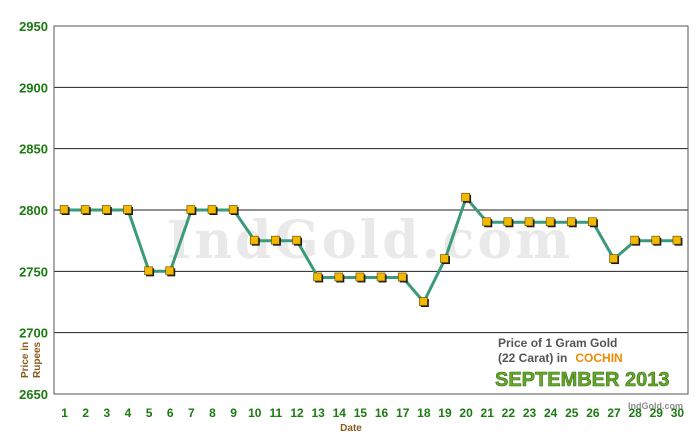 This screenshot has width=700, height=440. What do you see at coordinates (678, 413) in the screenshot?
I see `x-tick-label: 30` at bounding box center [678, 413].